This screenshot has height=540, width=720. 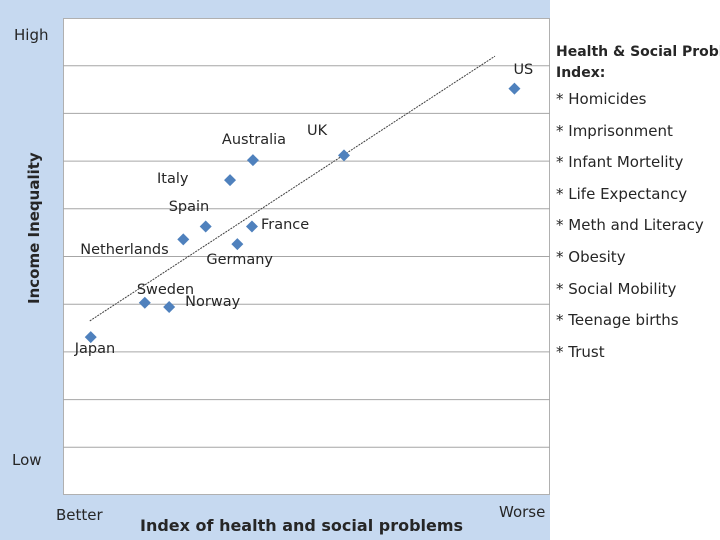 I want to click on label-france: France, so click(x=285, y=225).